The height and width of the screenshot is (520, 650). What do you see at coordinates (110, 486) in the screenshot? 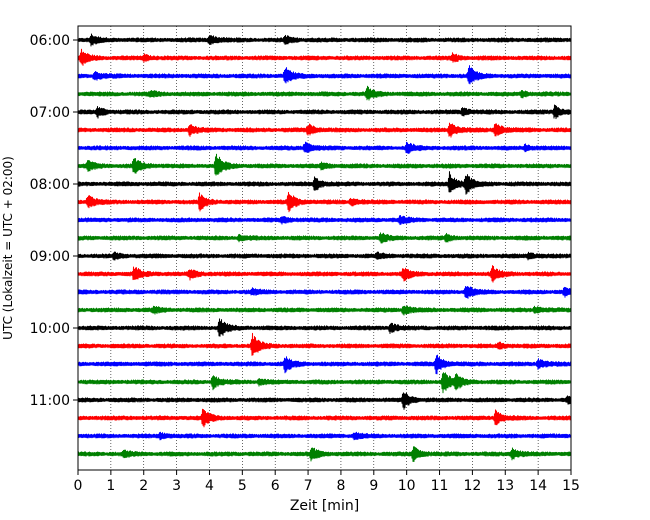
I see `x-tick-label: 1` at bounding box center [110, 486].